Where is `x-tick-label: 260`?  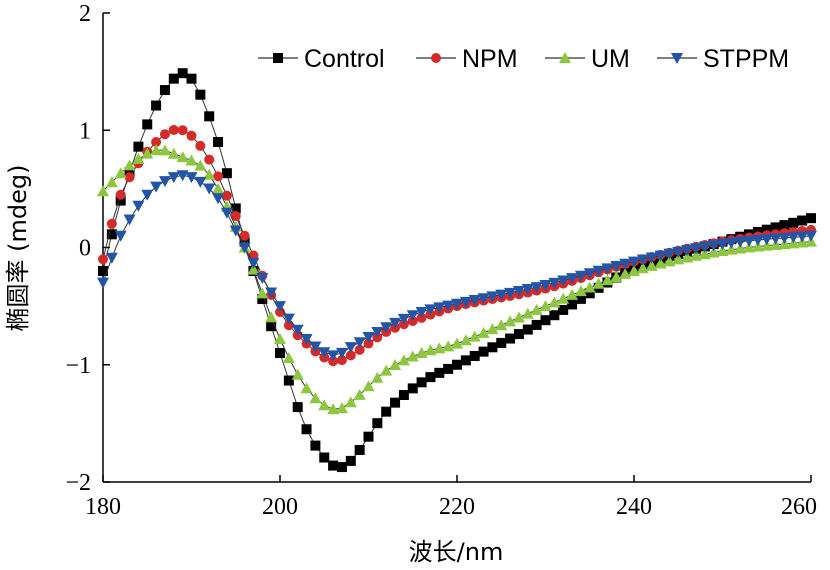
x-tick-label: 260 is located at coordinates (799, 507).